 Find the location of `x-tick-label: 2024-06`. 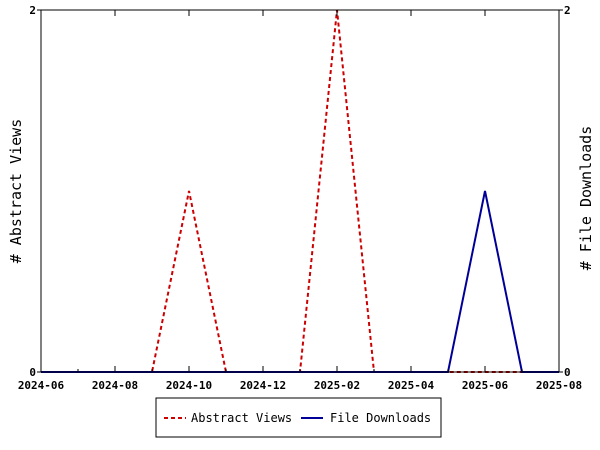

x-tick-label: 2024-06 is located at coordinates (41, 385).